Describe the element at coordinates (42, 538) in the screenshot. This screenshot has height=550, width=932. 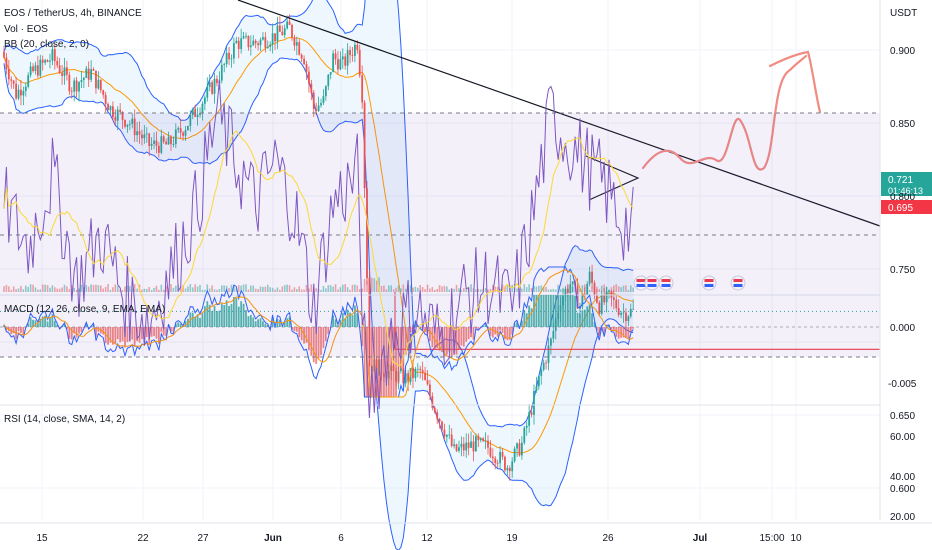
I see `time-tick-label: 15` at that location.